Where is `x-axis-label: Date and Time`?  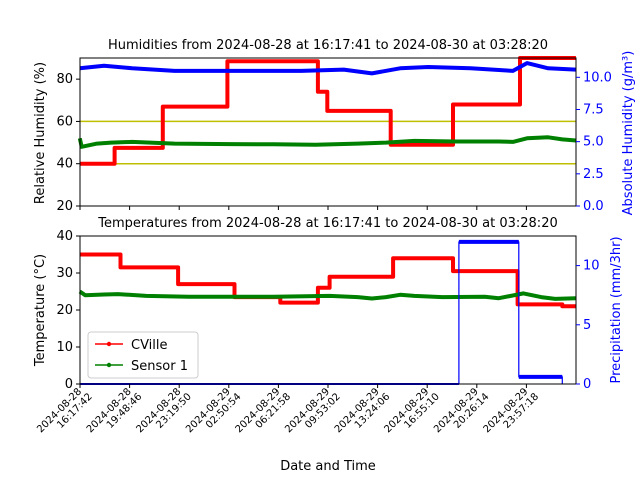
x-axis-label: Date and Time is located at coordinates (328, 466).